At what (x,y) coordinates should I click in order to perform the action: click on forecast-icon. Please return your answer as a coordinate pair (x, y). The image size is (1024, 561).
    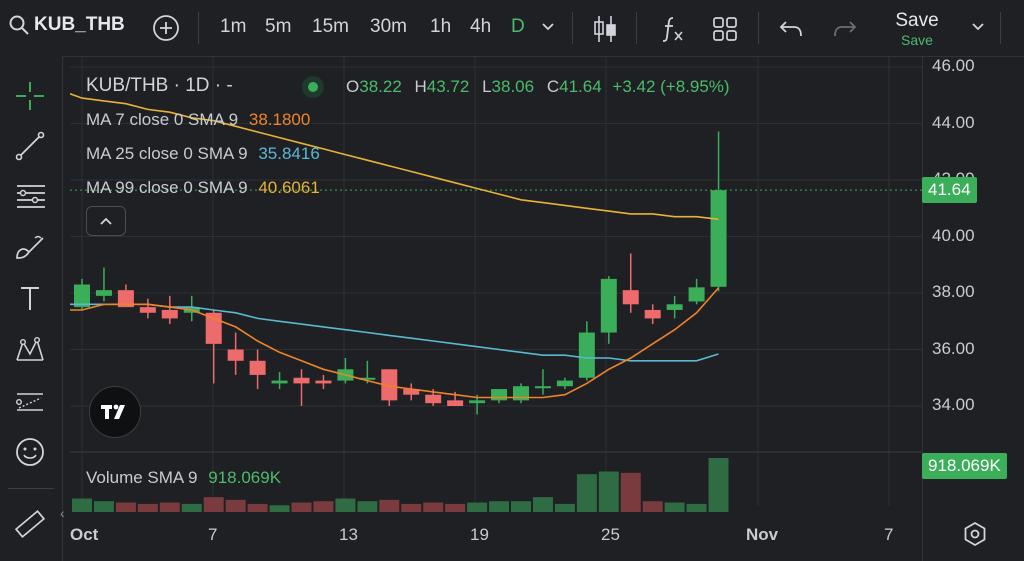
    Looking at the image, I should click on (29, 402).